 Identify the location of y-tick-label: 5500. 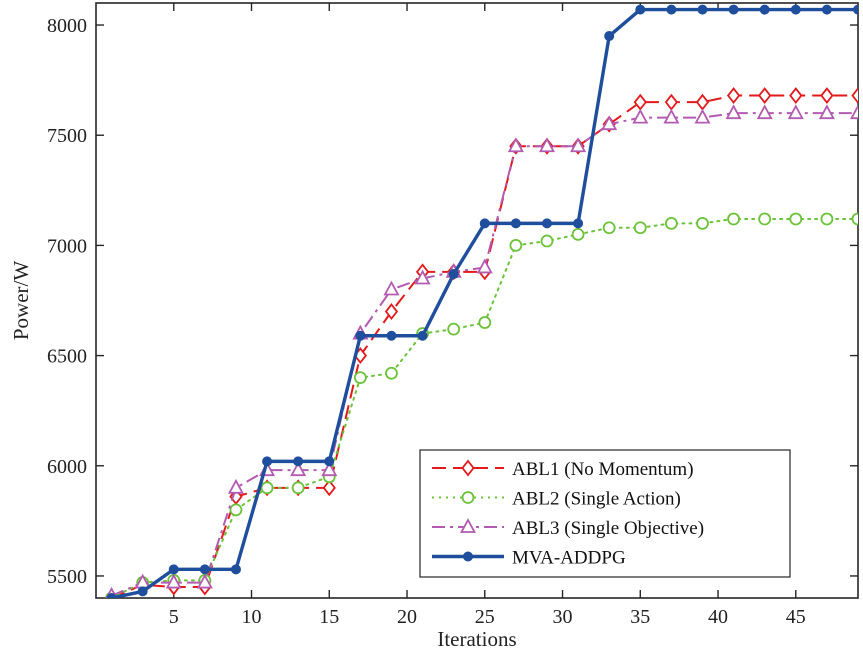
(67, 577).